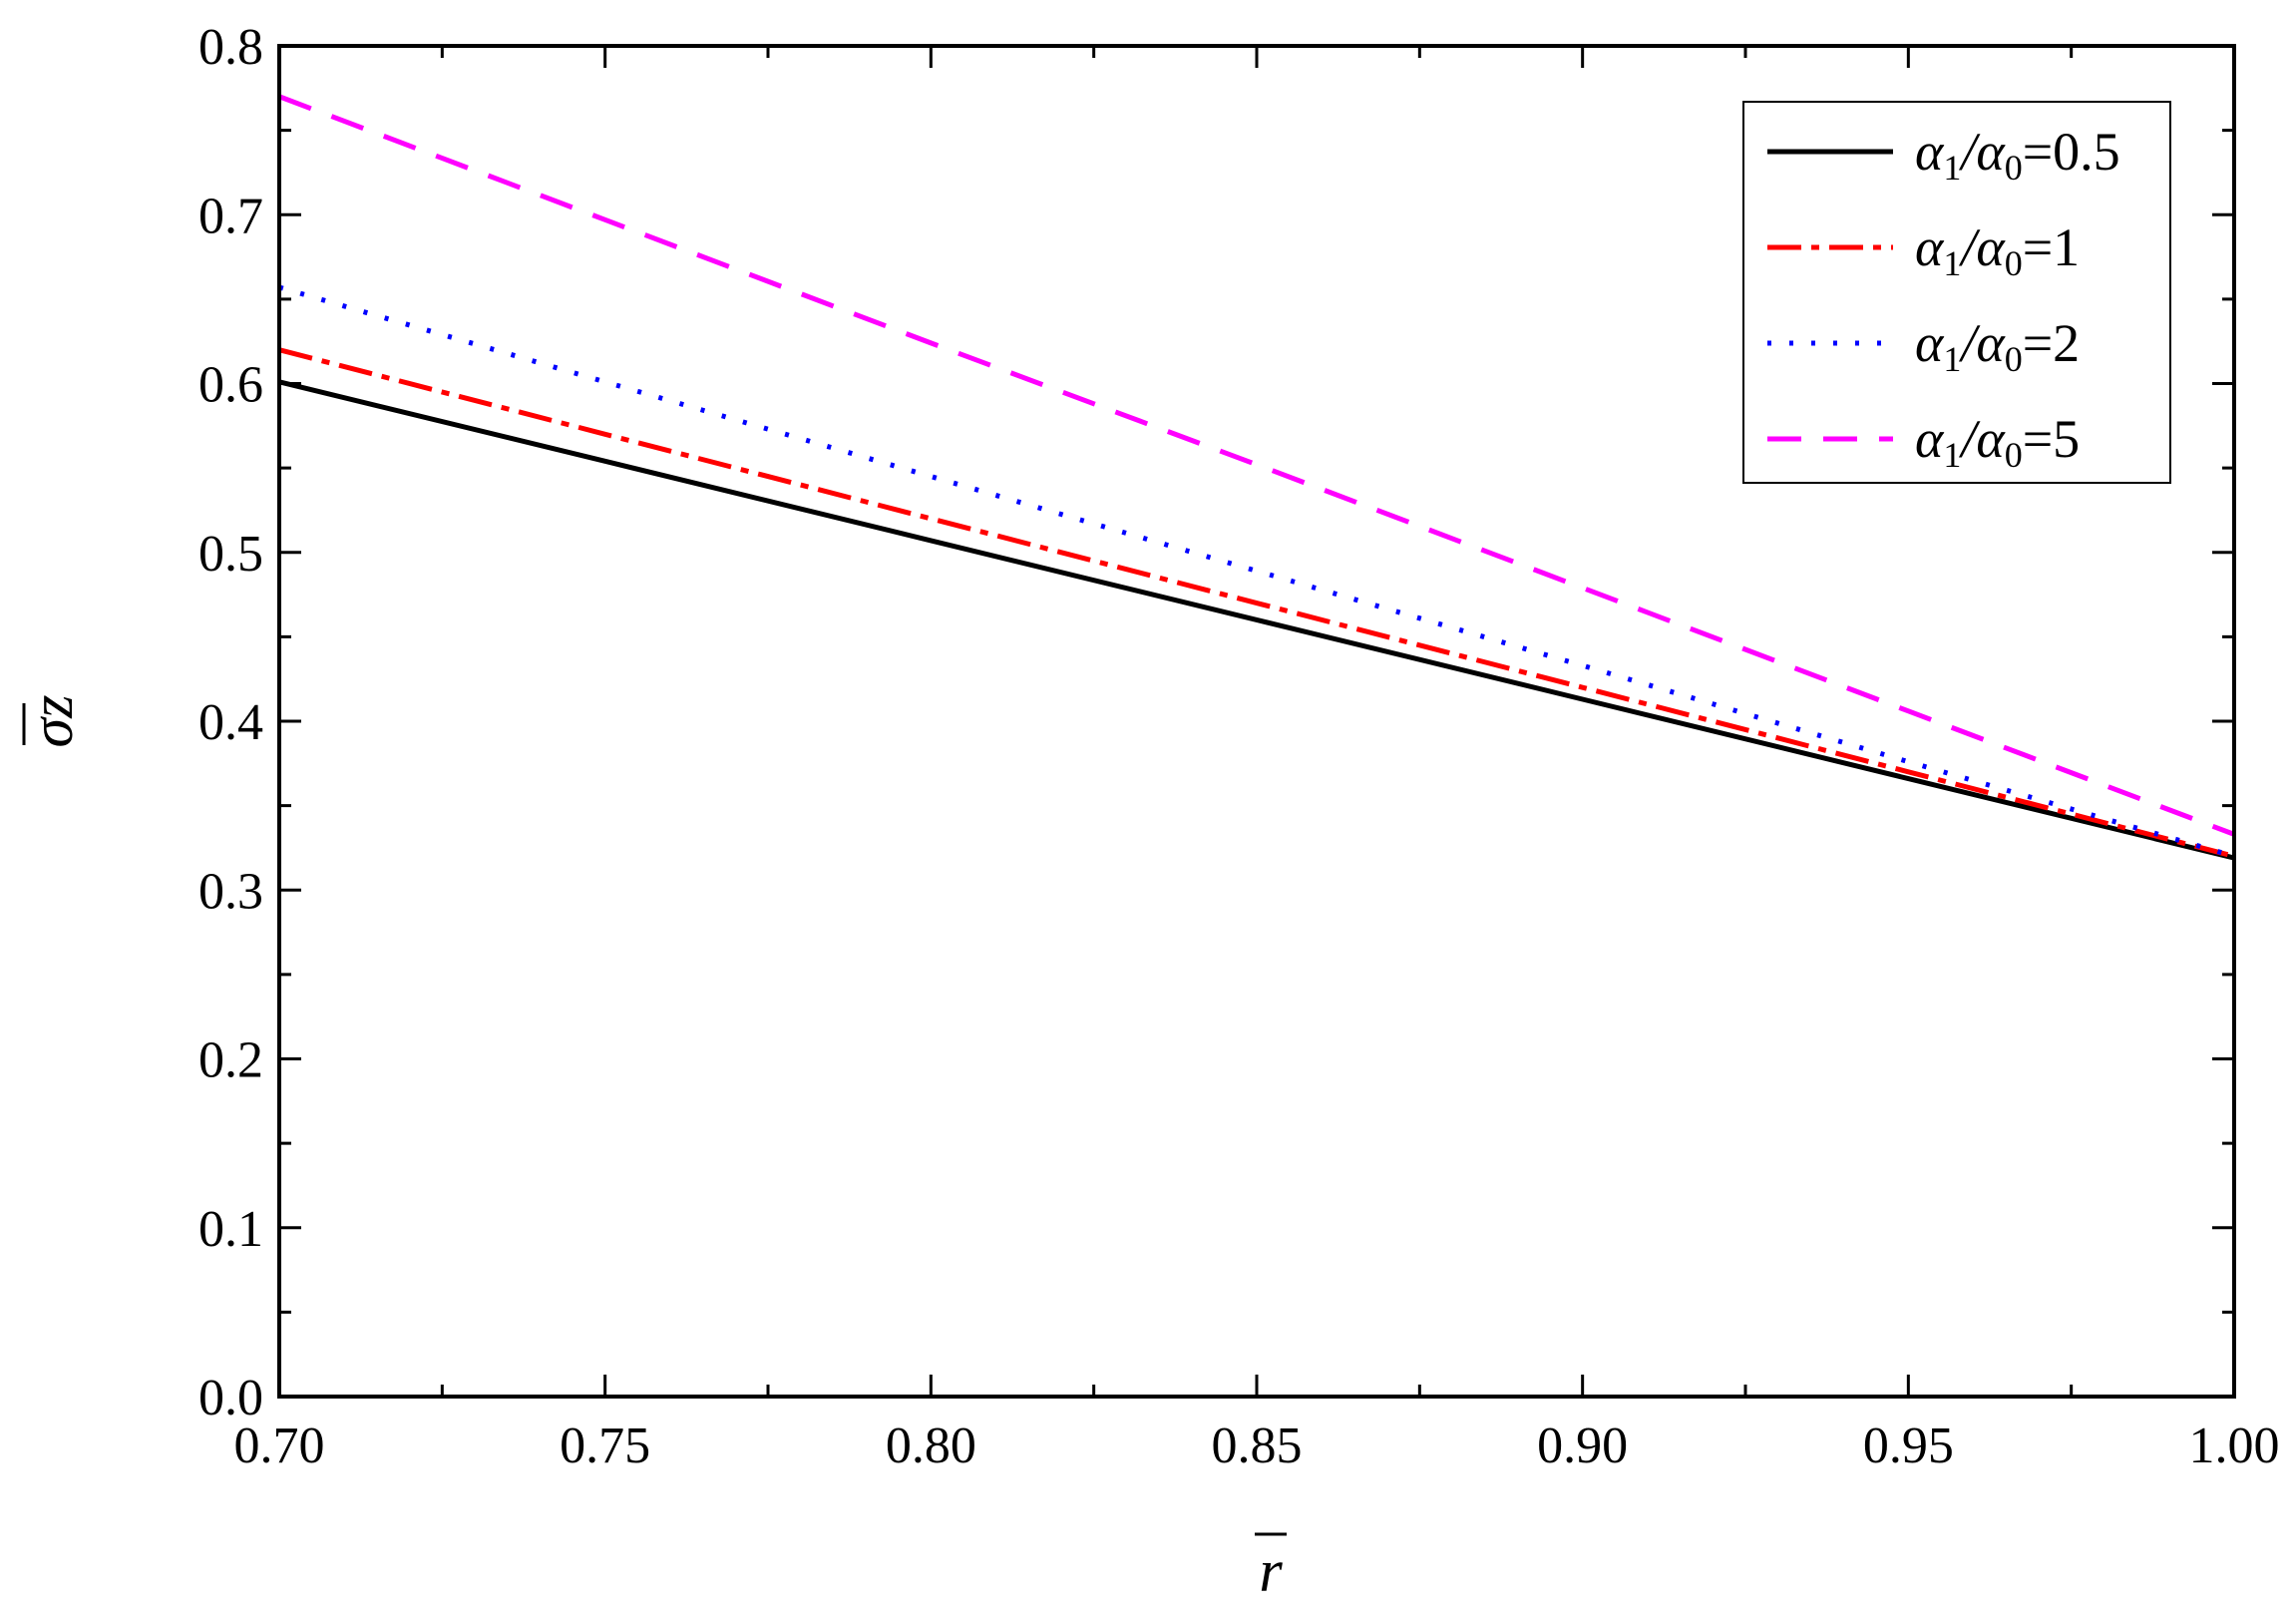  I want to click on y-tick-labels: 0.0 0.1 0.2 0.3 0.4 0.5 0.6 0.7 0.8, so click(230, 722).